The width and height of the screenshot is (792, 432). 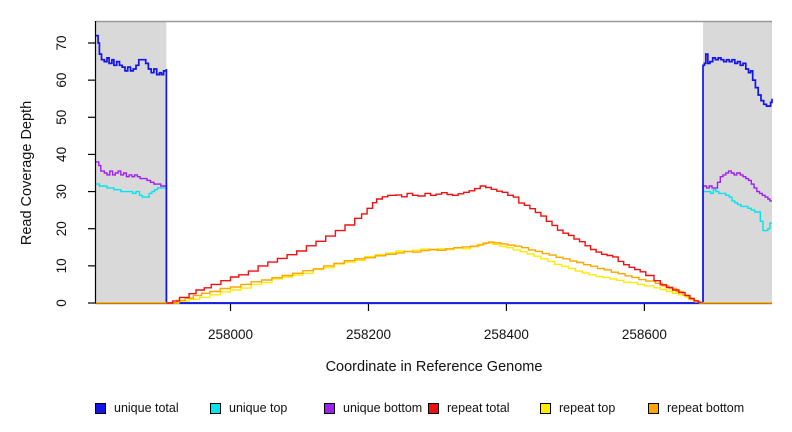 I want to click on x-tick-label: 258600, so click(x=644, y=334).